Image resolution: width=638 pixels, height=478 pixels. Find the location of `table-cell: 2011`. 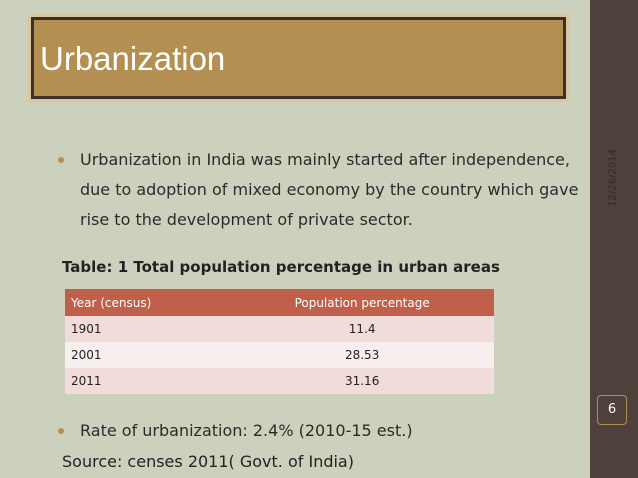

table-cell: 2011 is located at coordinates (148, 381).